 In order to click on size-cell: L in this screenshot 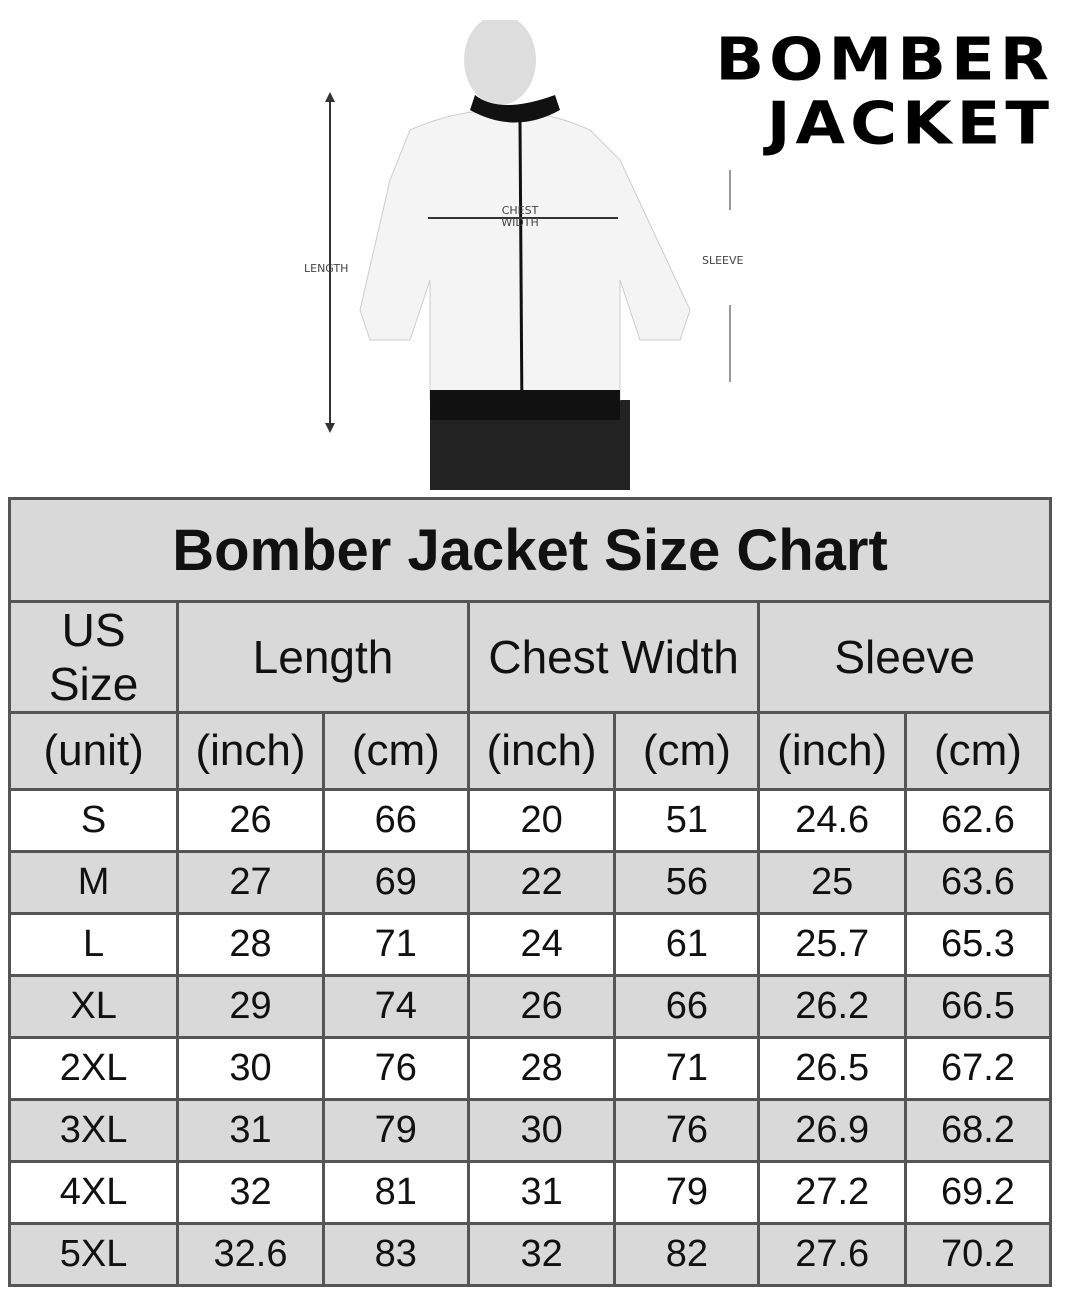, I will do `click(93, 944)`.